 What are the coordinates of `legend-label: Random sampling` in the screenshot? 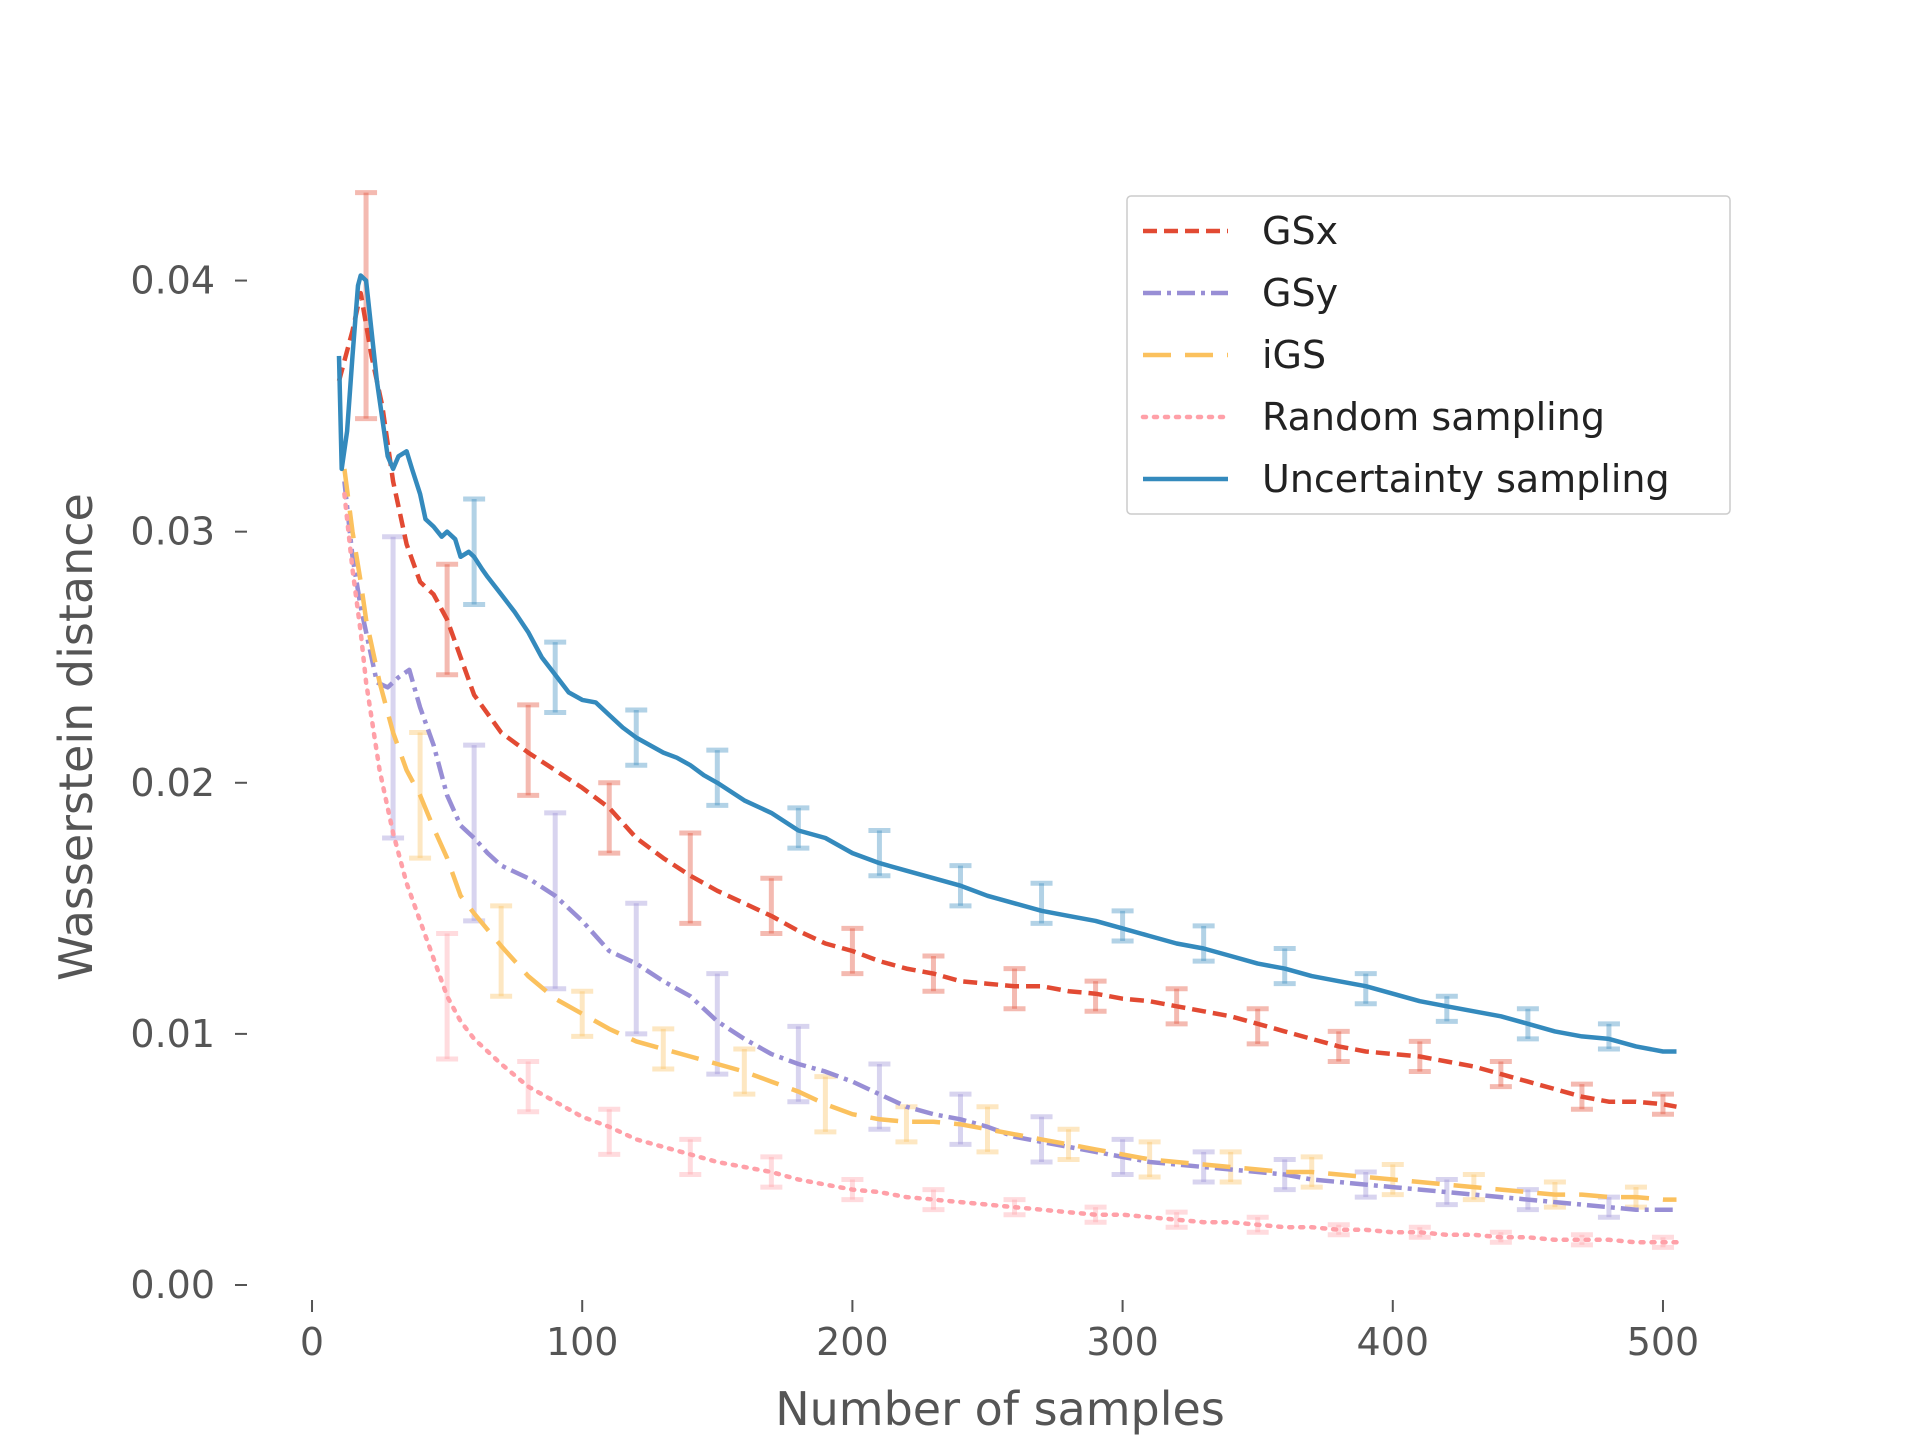 It's located at (1433, 417).